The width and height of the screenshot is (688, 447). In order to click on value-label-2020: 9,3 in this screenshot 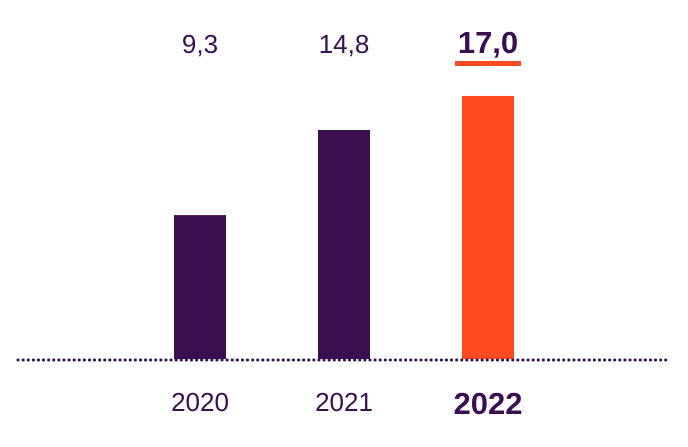, I will do `click(200, 44)`.